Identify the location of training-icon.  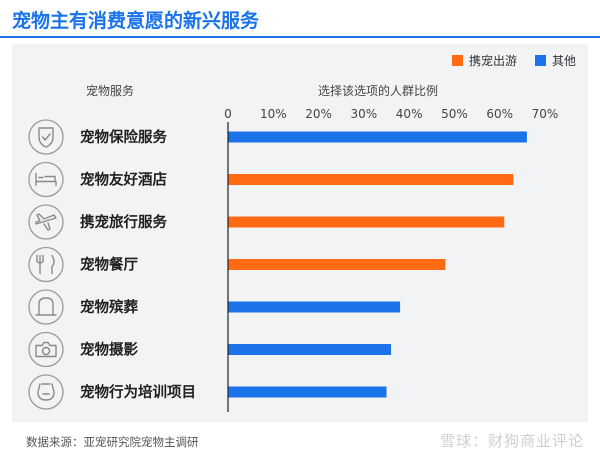
(46, 392).